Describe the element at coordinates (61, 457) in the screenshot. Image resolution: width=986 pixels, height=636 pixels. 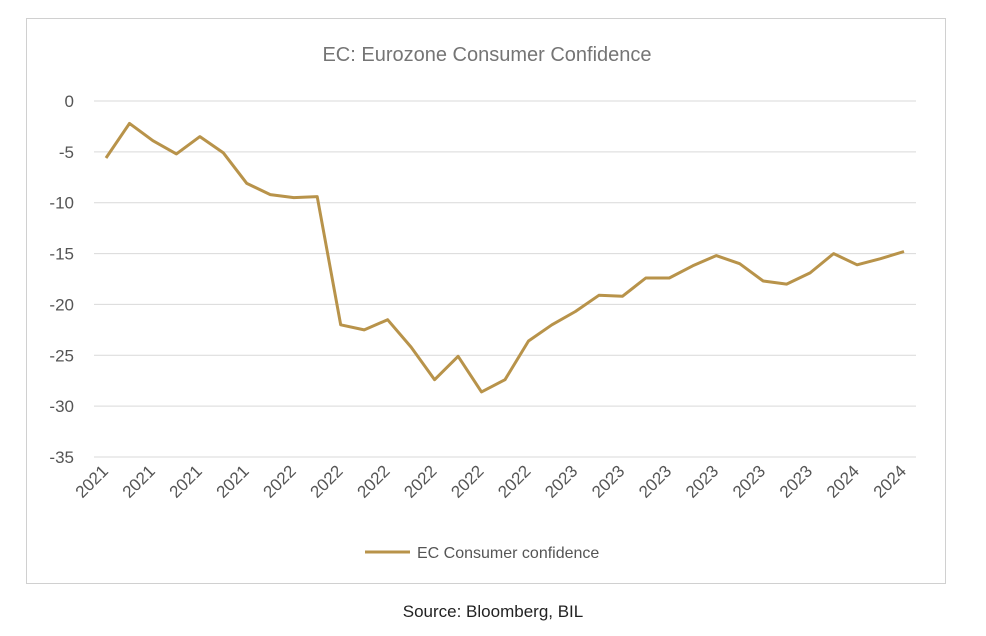
I see `y-tick-label: -35` at that location.